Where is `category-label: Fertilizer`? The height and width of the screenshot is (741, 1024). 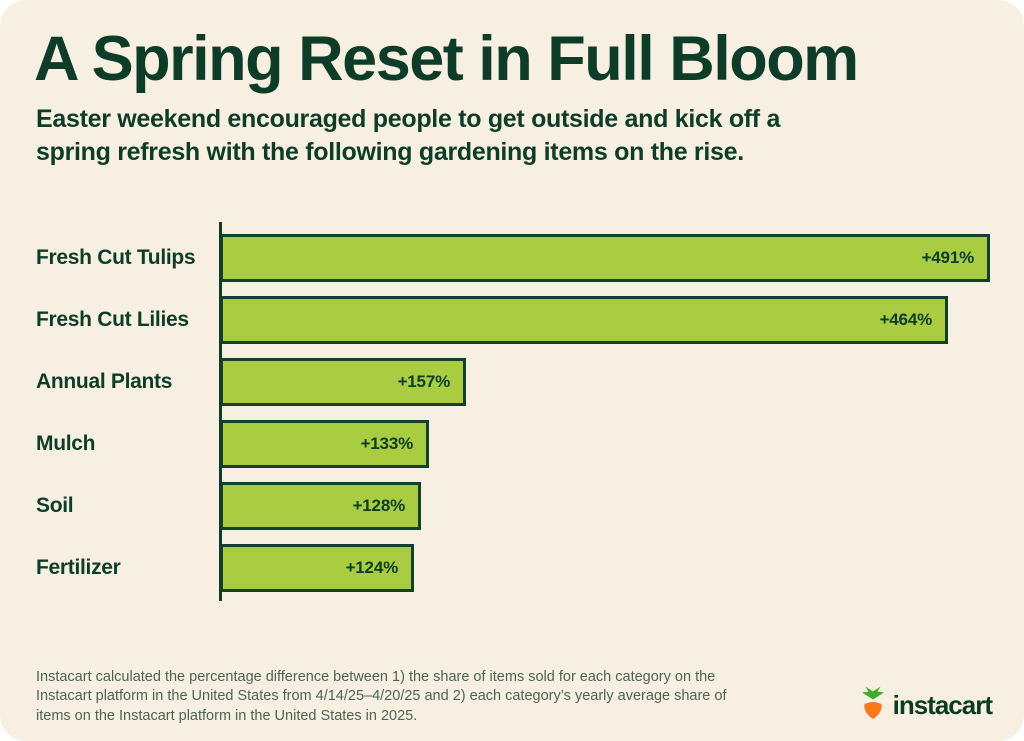 category-label: Fertilizer is located at coordinates (78, 567).